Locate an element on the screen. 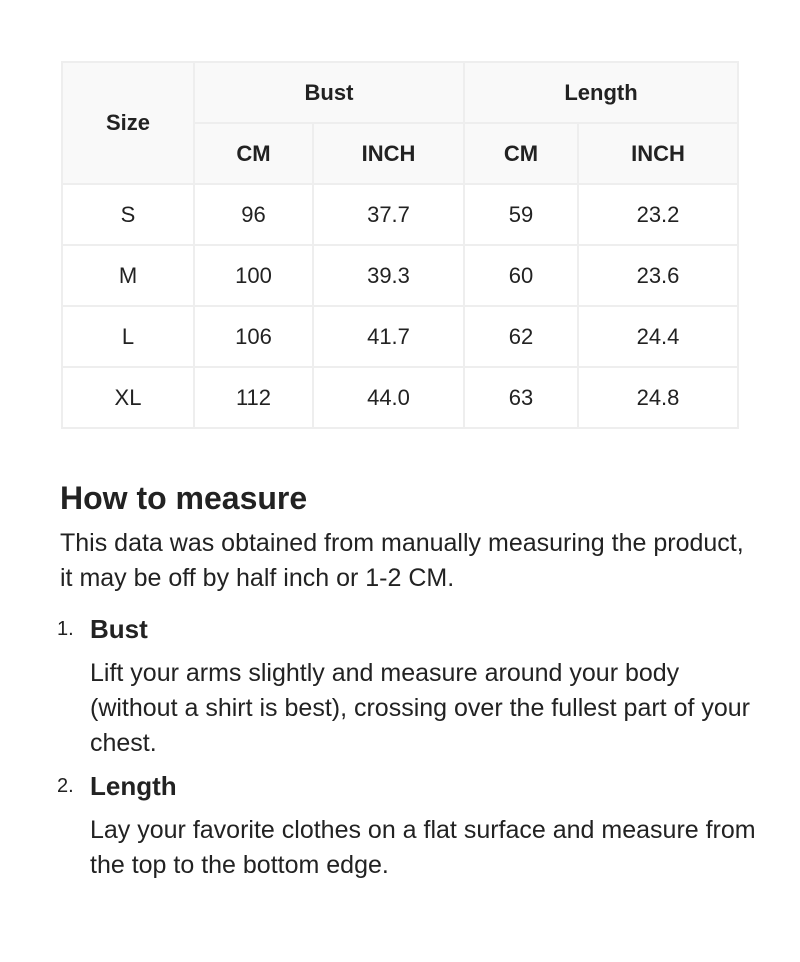 The height and width of the screenshot is (962, 800). table-cell: 100 is located at coordinates (253, 275).